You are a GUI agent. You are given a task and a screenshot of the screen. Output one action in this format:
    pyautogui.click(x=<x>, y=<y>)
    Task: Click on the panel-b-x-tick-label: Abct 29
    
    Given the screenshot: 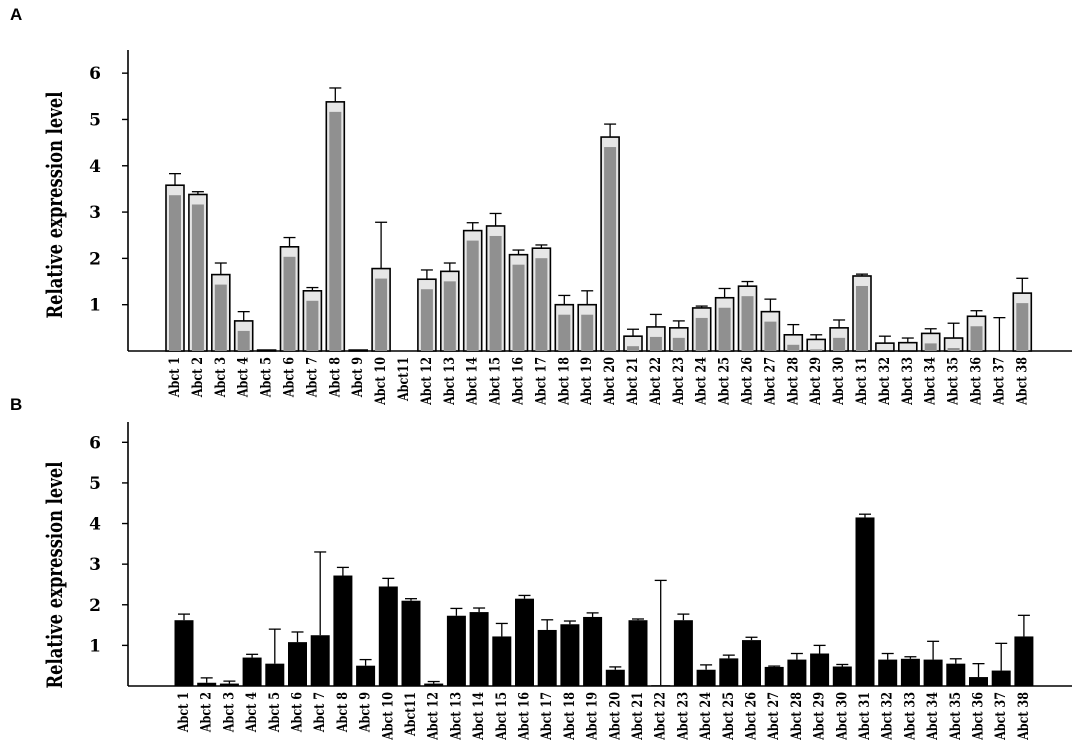 What is the action you would take?
    pyautogui.click(x=818, y=716)
    